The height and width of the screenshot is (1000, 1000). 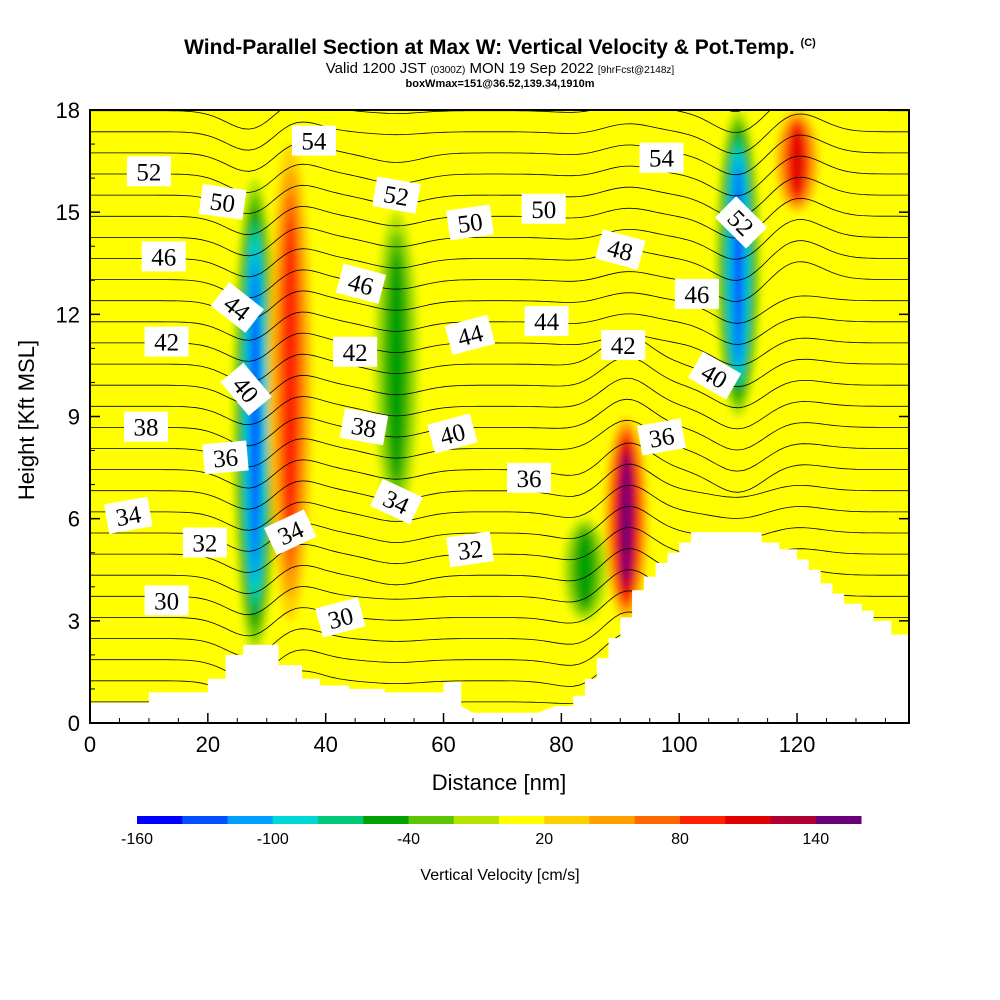 I want to click on contour-label-22: 44, so click(x=546, y=321).